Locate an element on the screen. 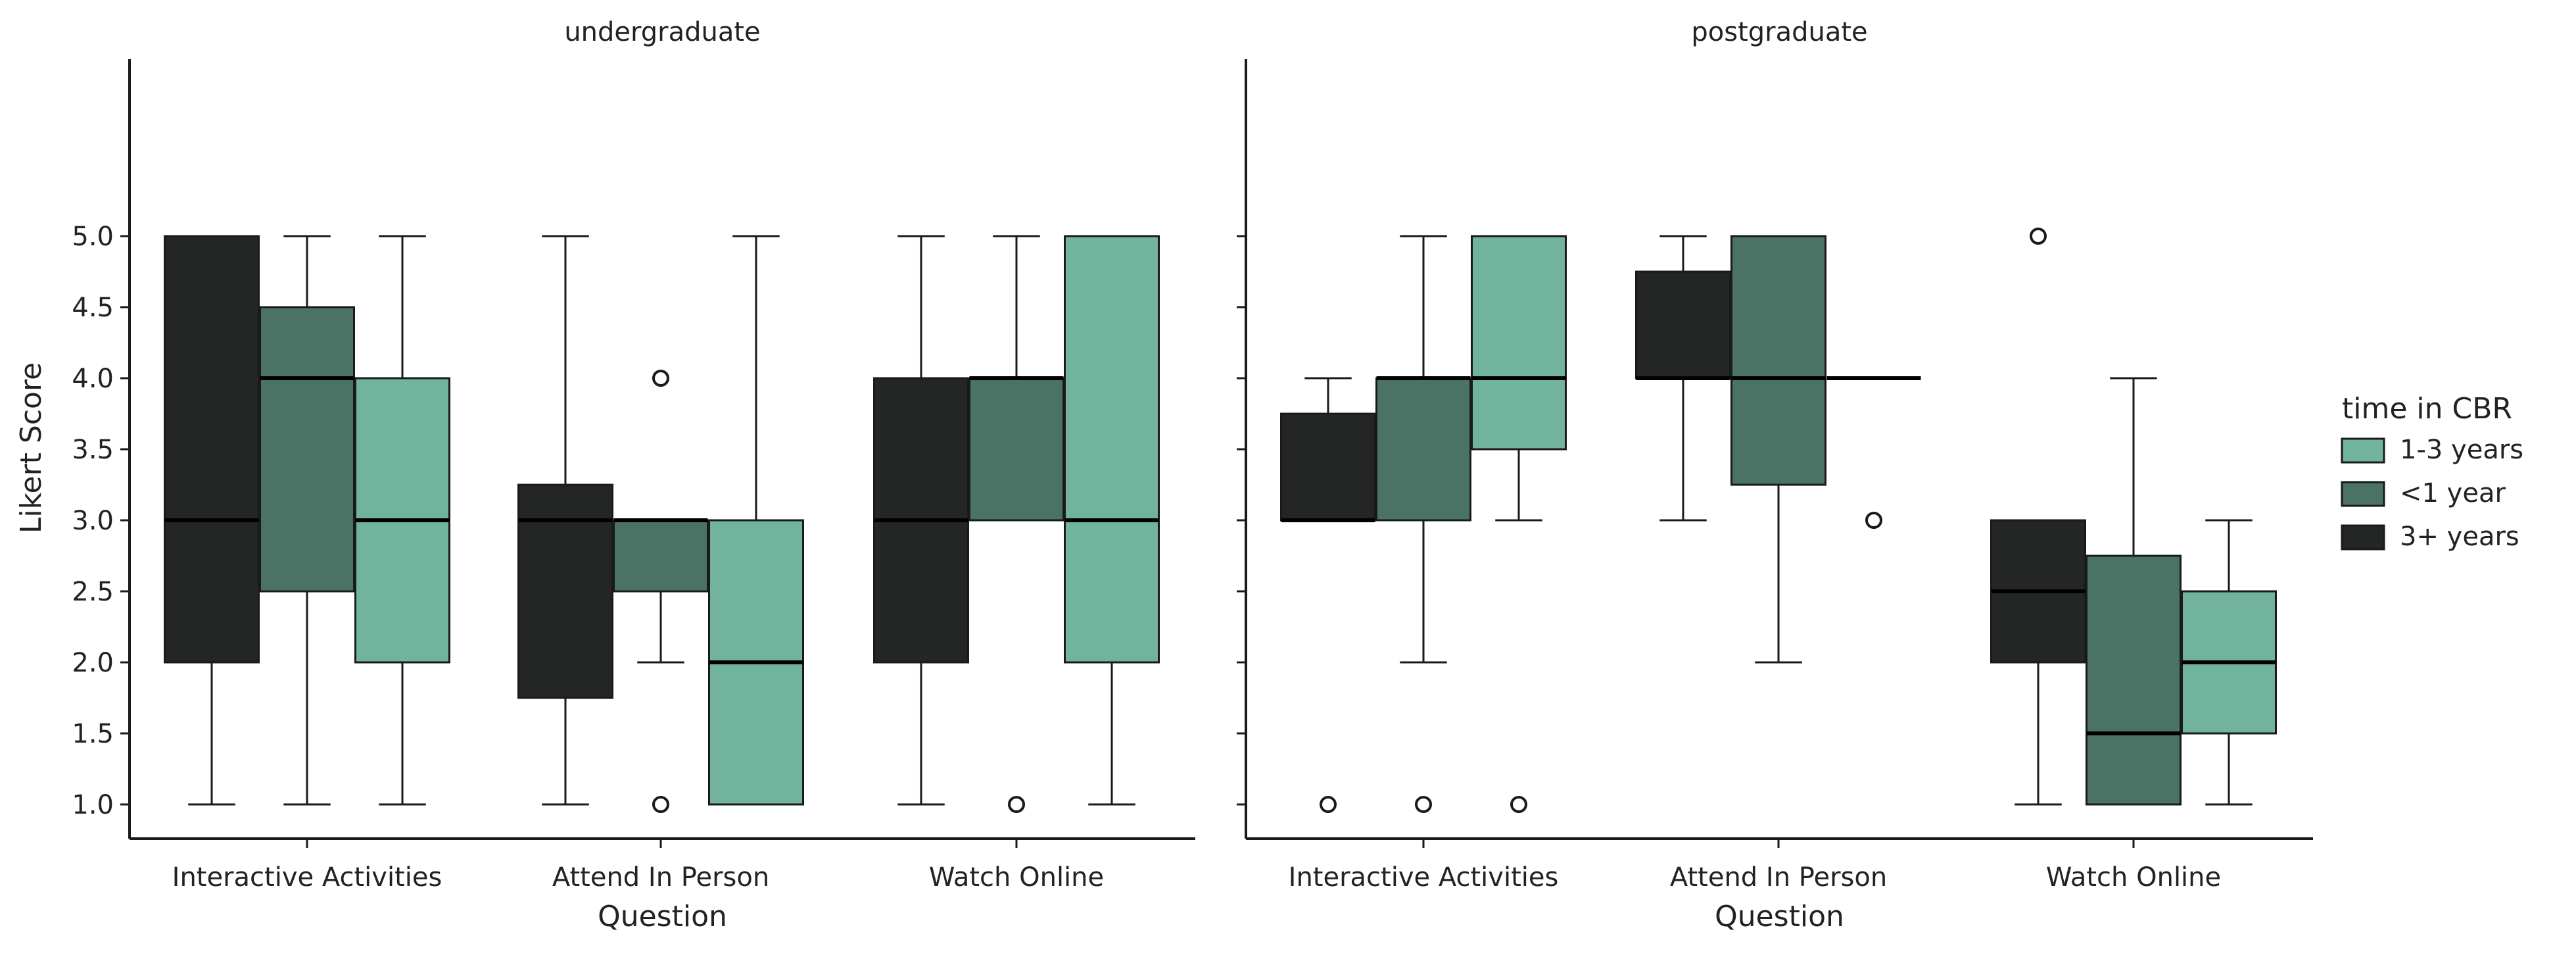 Image resolution: width=2576 pixels, height=959 pixels. legend: time in CBR 1-3 years <1 year 3+ years is located at coordinates (2432, 472).